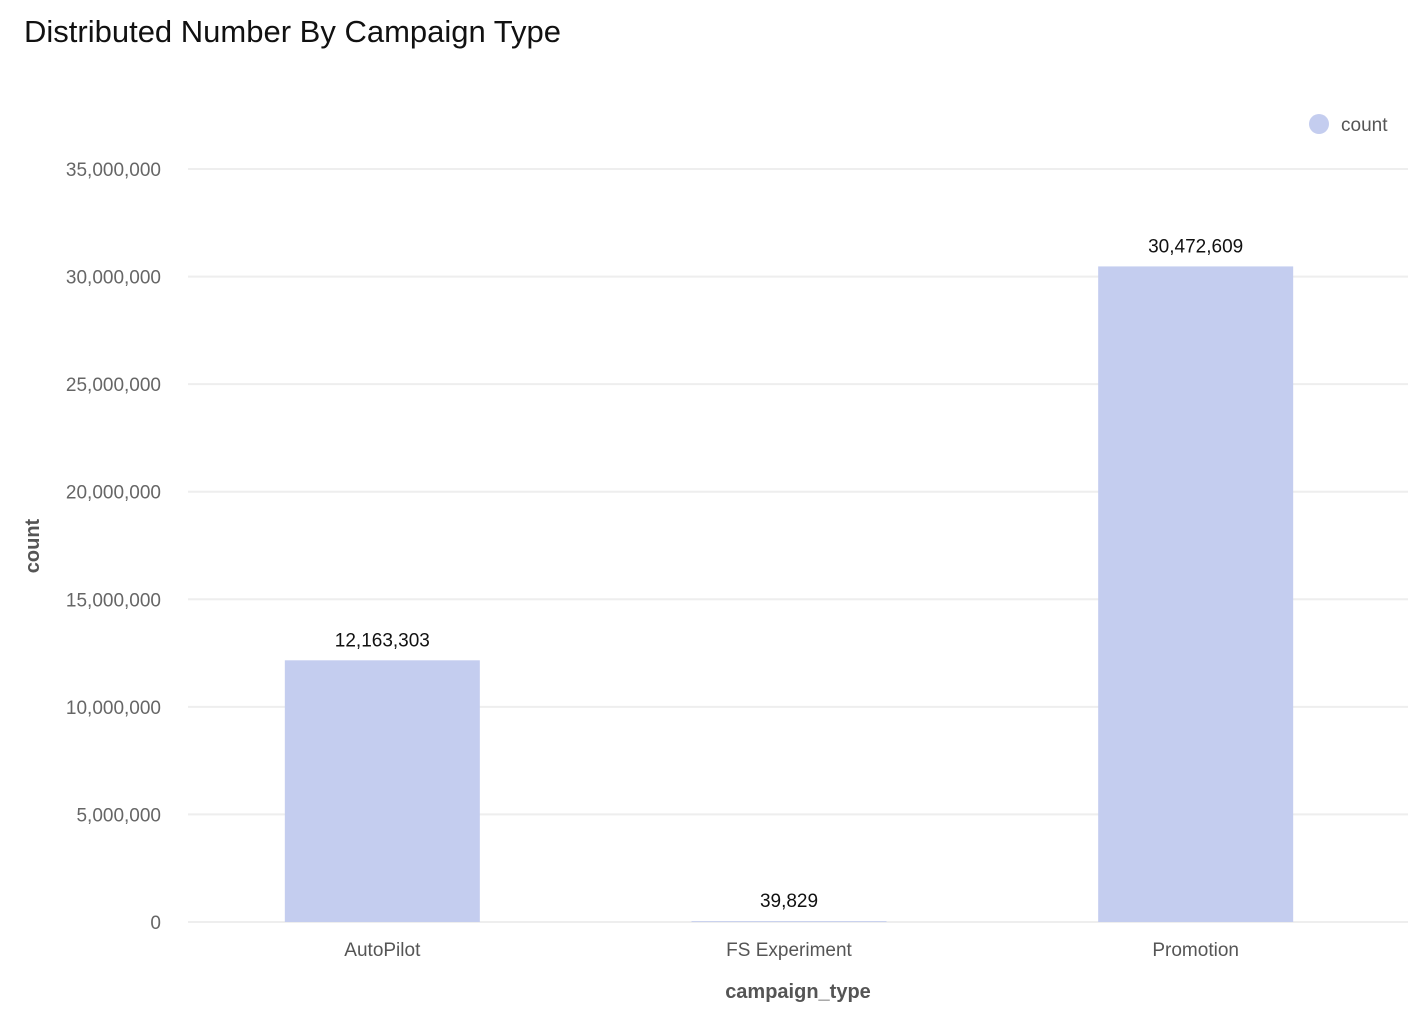 The width and height of the screenshot is (1428, 1021). What do you see at coordinates (113, 278) in the screenshot?
I see `y-tick-label: 30,000,000` at bounding box center [113, 278].